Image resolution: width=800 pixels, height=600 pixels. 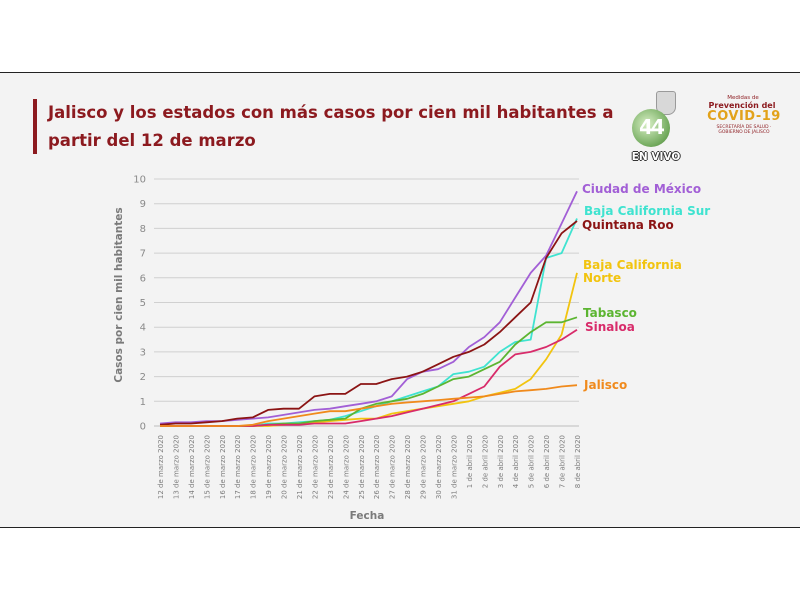 I want to click on x-tick-label: 2 de abril 2020, so click(x=485, y=461).